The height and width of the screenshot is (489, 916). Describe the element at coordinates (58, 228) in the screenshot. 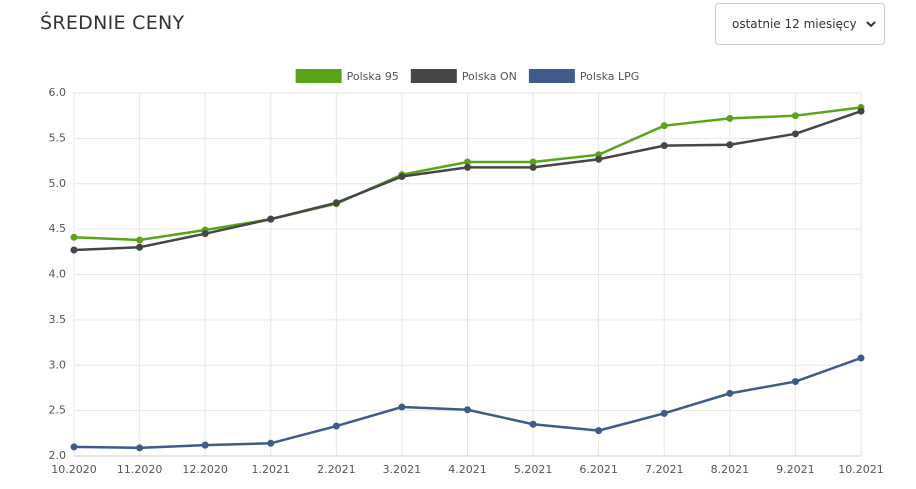

I see `y-tick-label: 4.5` at that location.